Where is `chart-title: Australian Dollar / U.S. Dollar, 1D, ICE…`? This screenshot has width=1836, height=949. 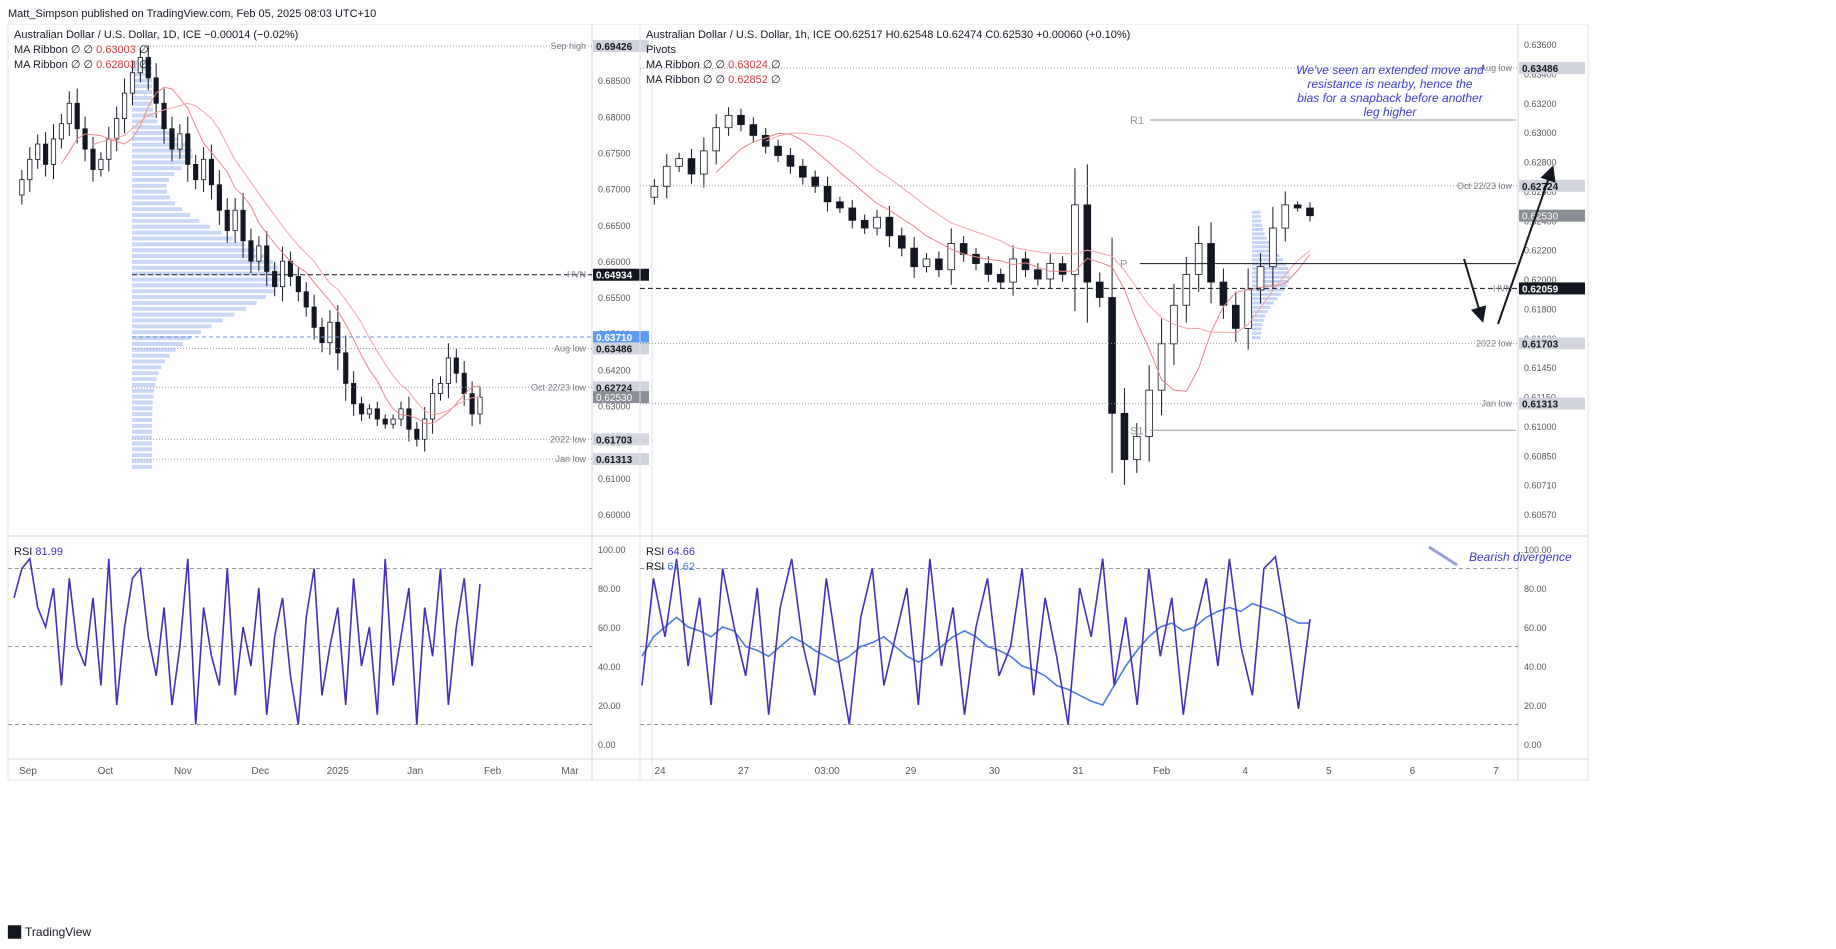 chart-title: Australian Dollar / U.S. Dollar, 1D, ICE… is located at coordinates (156, 35).